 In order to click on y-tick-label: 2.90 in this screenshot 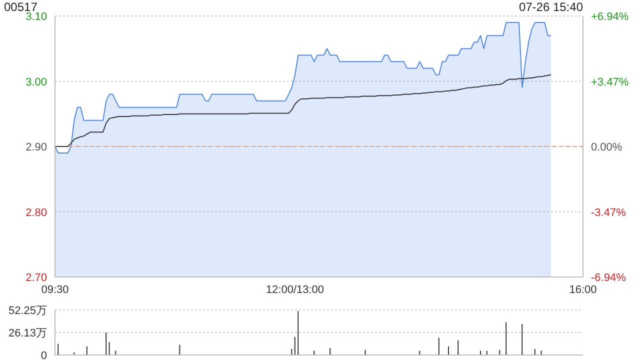, I will do `click(36, 148)`.